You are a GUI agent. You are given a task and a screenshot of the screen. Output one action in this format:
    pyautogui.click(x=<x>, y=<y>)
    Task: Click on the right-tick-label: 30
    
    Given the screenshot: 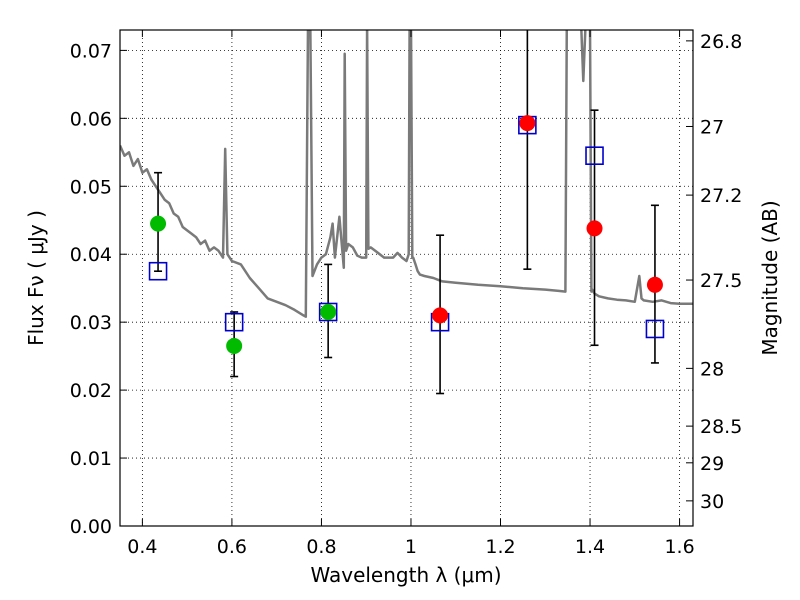 What is the action you would take?
    pyautogui.click(x=712, y=502)
    